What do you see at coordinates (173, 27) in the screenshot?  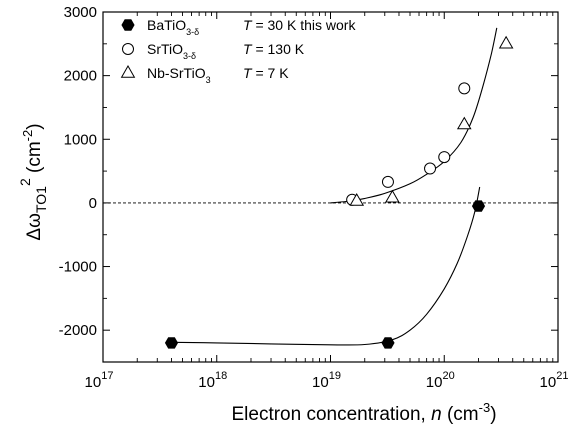 I see `legend-label-0: BaTiO3-δ` at bounding box center [173, 27].